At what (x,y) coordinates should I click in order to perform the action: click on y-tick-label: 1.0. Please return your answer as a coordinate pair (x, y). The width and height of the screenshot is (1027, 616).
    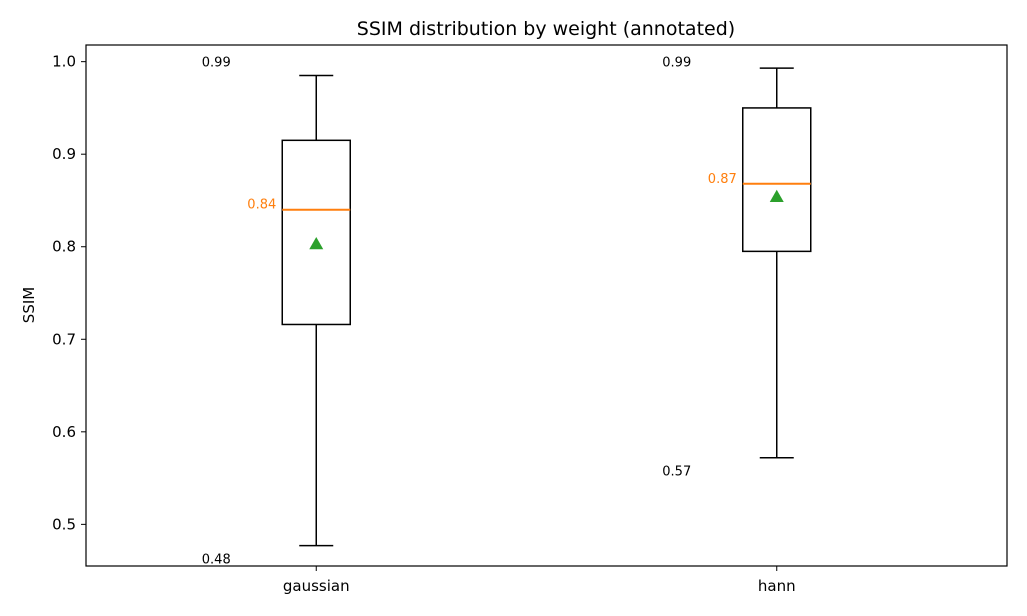
    Looking at the image, I should click on (64, 62).